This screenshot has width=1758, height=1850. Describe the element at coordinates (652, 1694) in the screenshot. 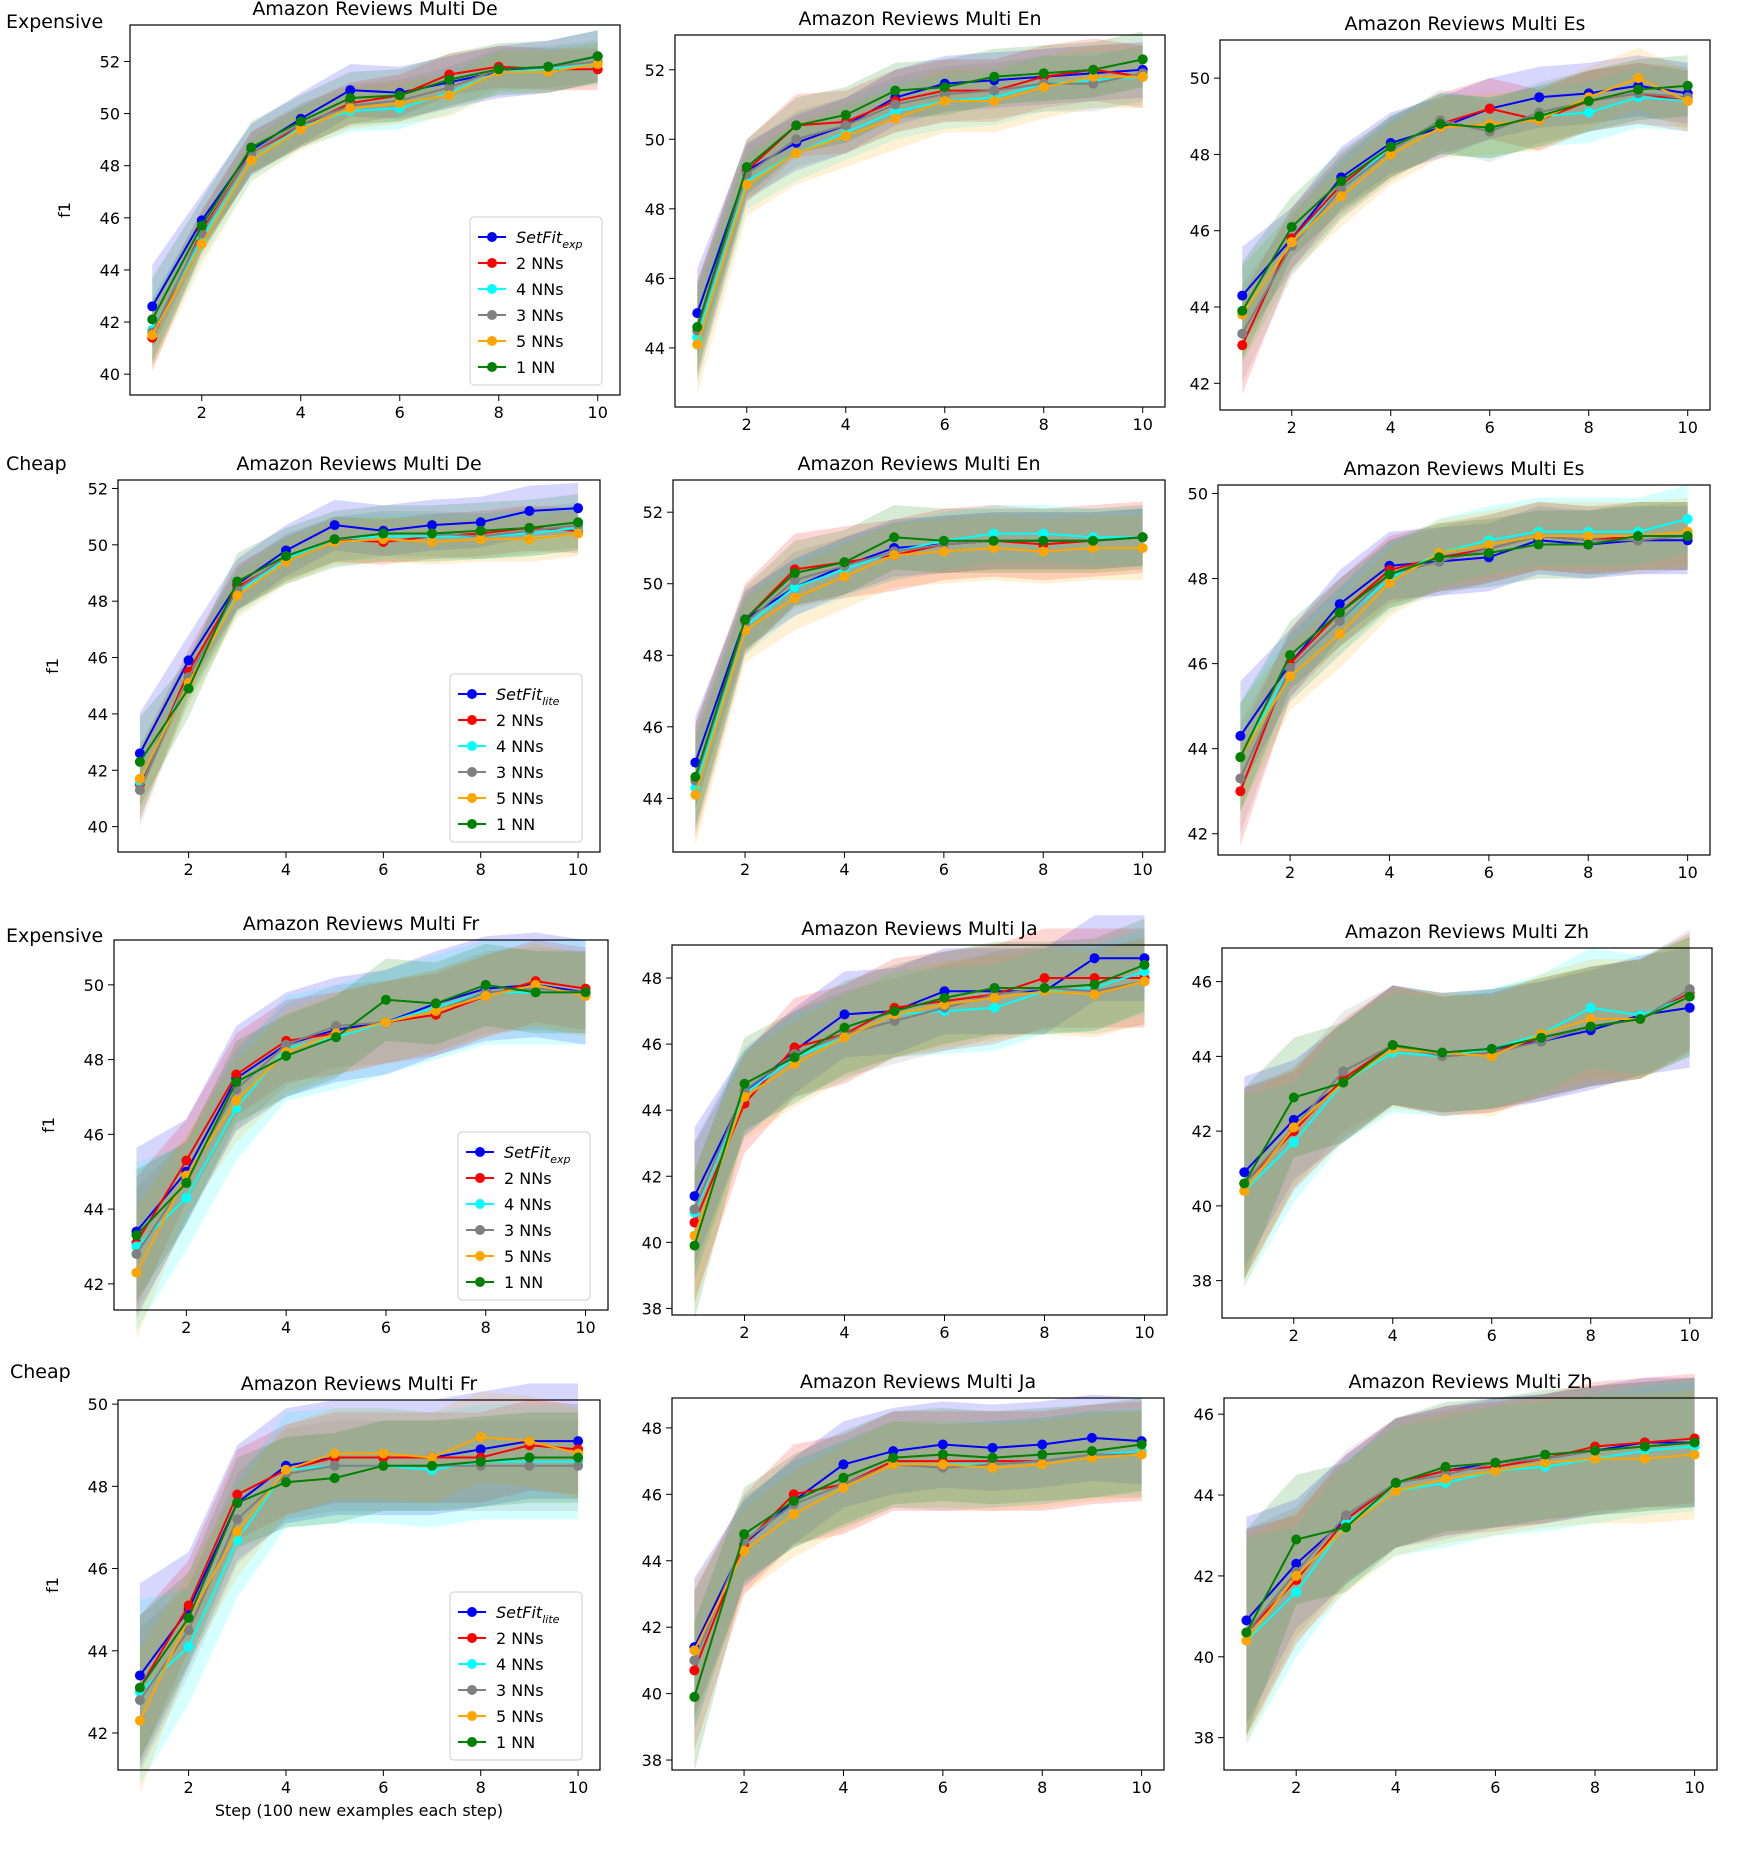

I see `y-tick-label: 40` at that location.